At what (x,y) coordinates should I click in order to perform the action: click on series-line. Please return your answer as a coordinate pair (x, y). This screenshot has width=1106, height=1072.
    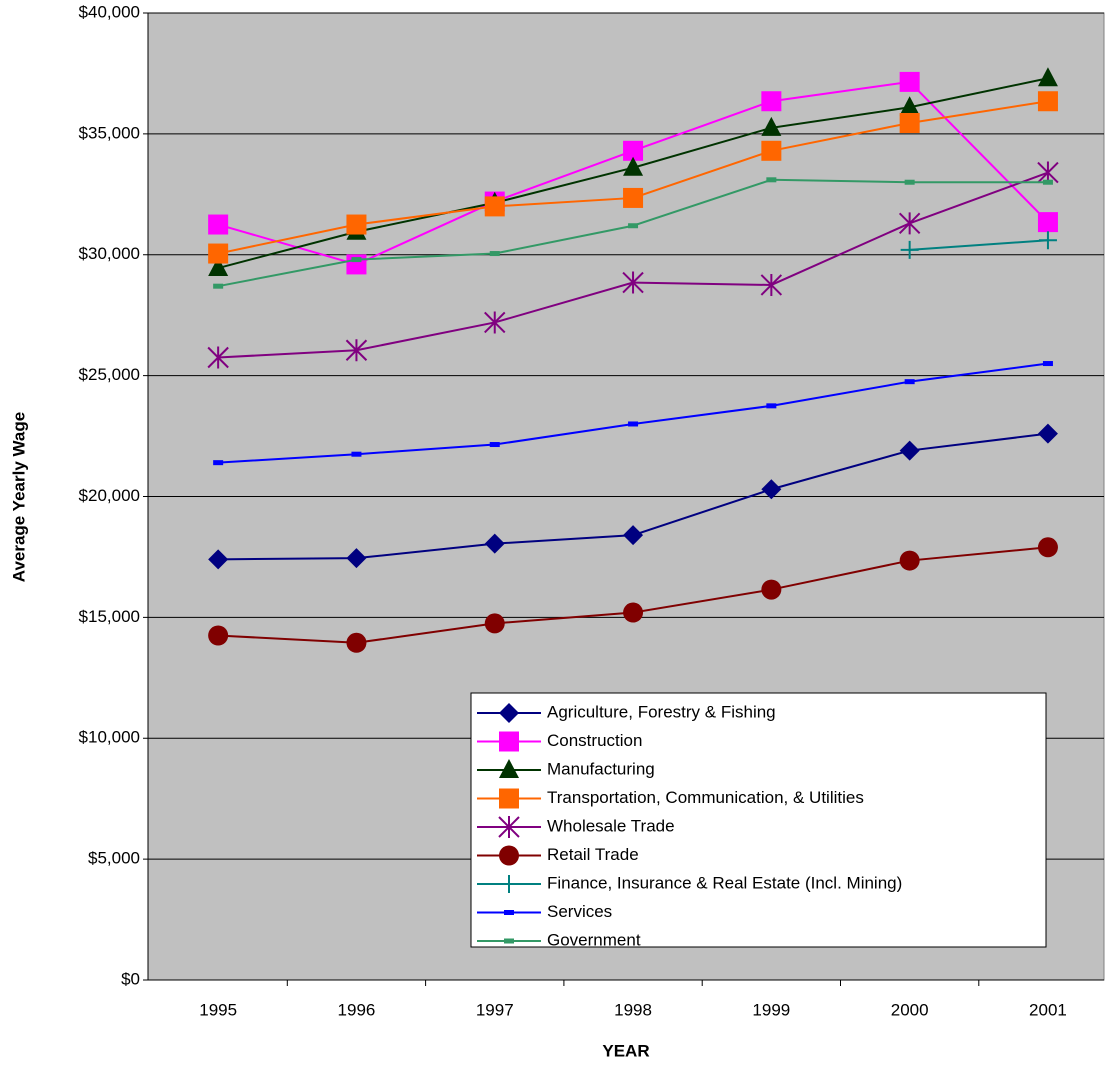
    Looking at the image, I should click on (979, 245).